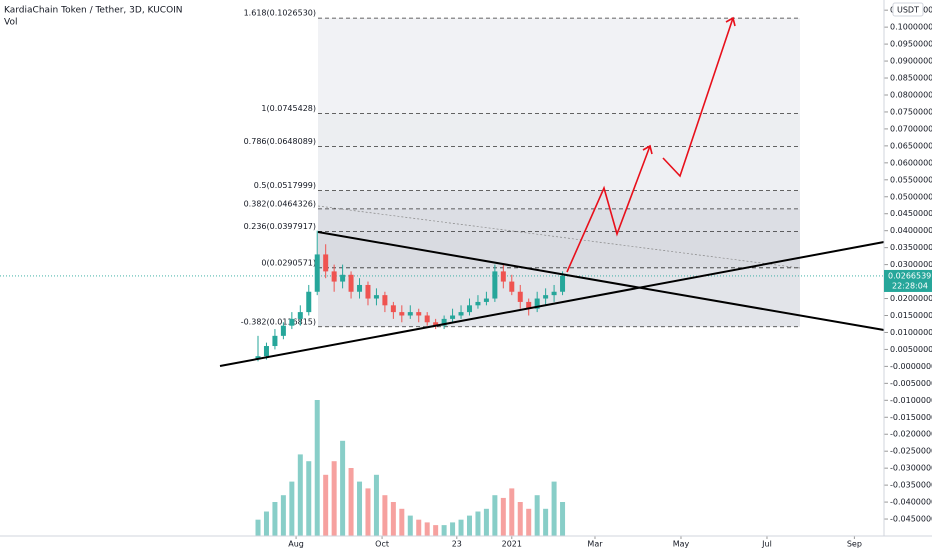  I want to click on y-tick-label: 0.0950000, so click(911, 44).